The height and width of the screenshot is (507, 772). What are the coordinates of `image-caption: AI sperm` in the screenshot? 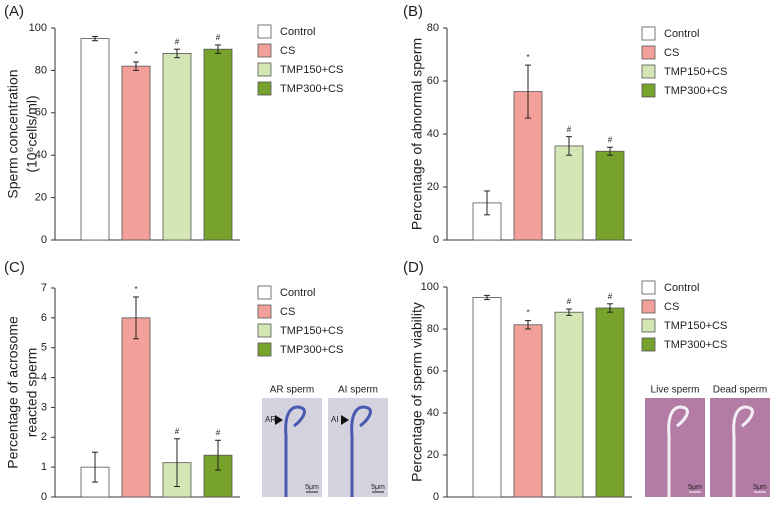 It's located at (358, 390).